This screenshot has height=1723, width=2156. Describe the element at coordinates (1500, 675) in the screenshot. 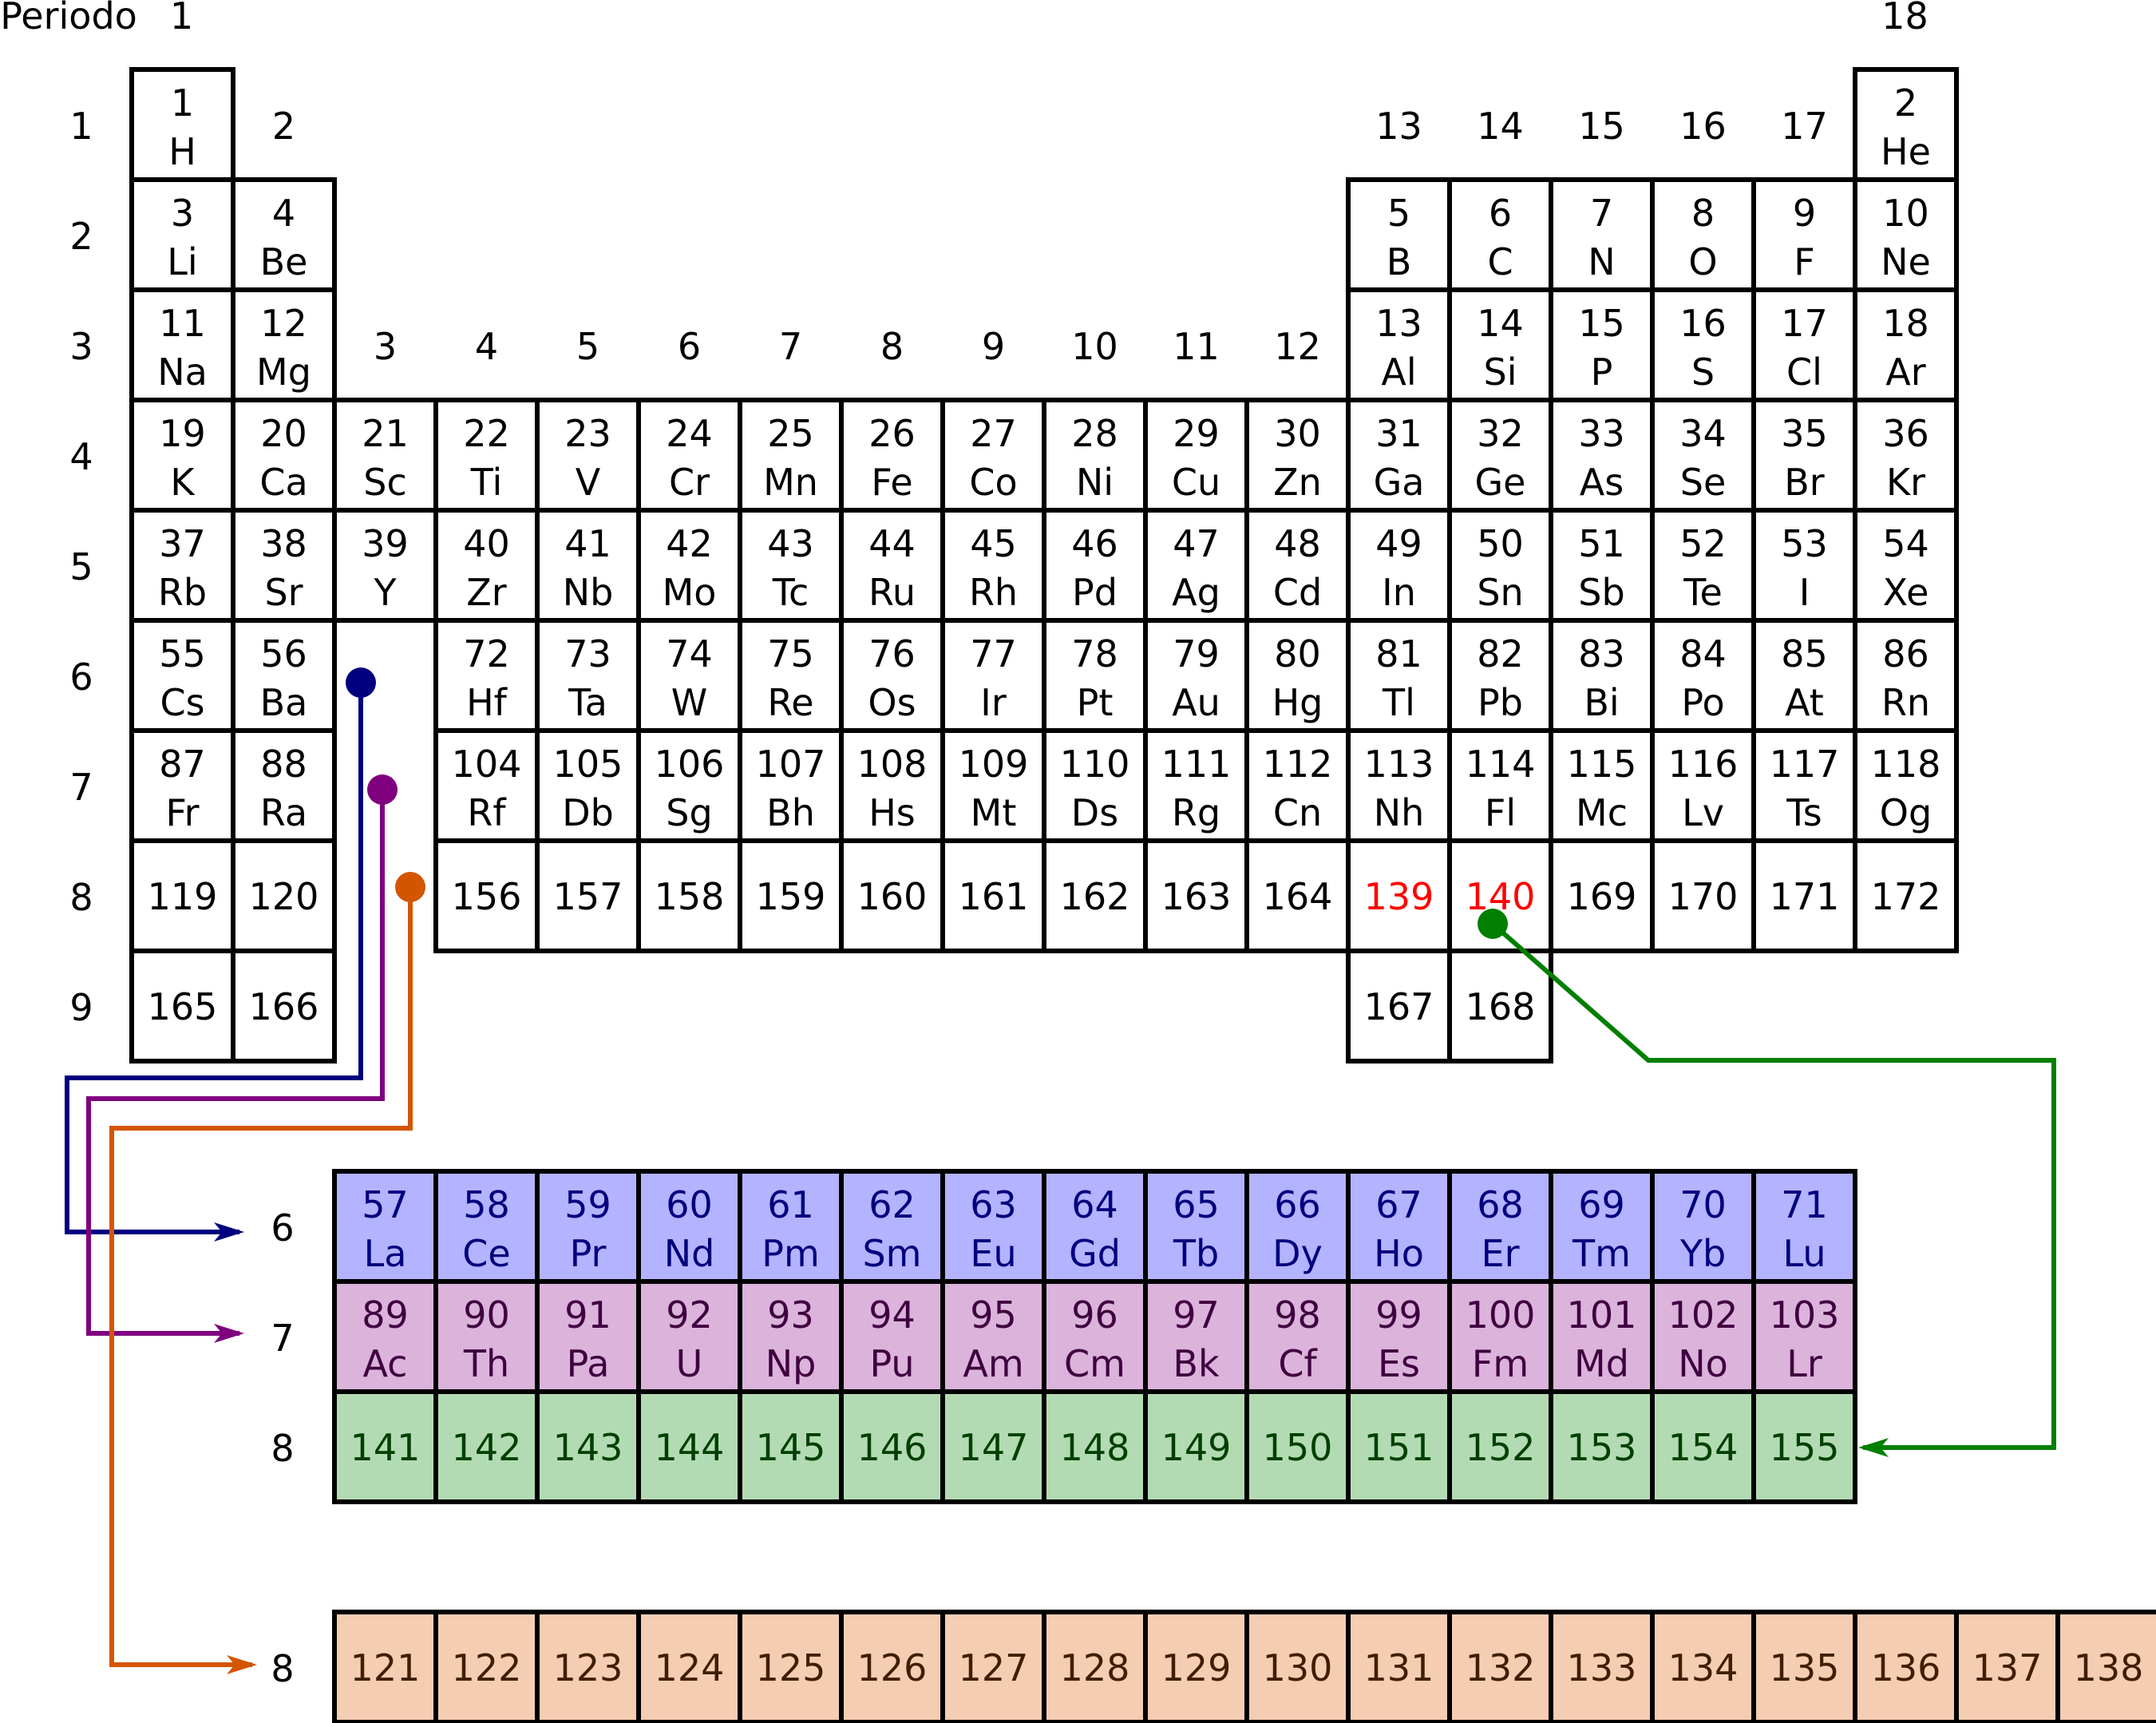

I see `element-cell: 82 Pb` at that location.